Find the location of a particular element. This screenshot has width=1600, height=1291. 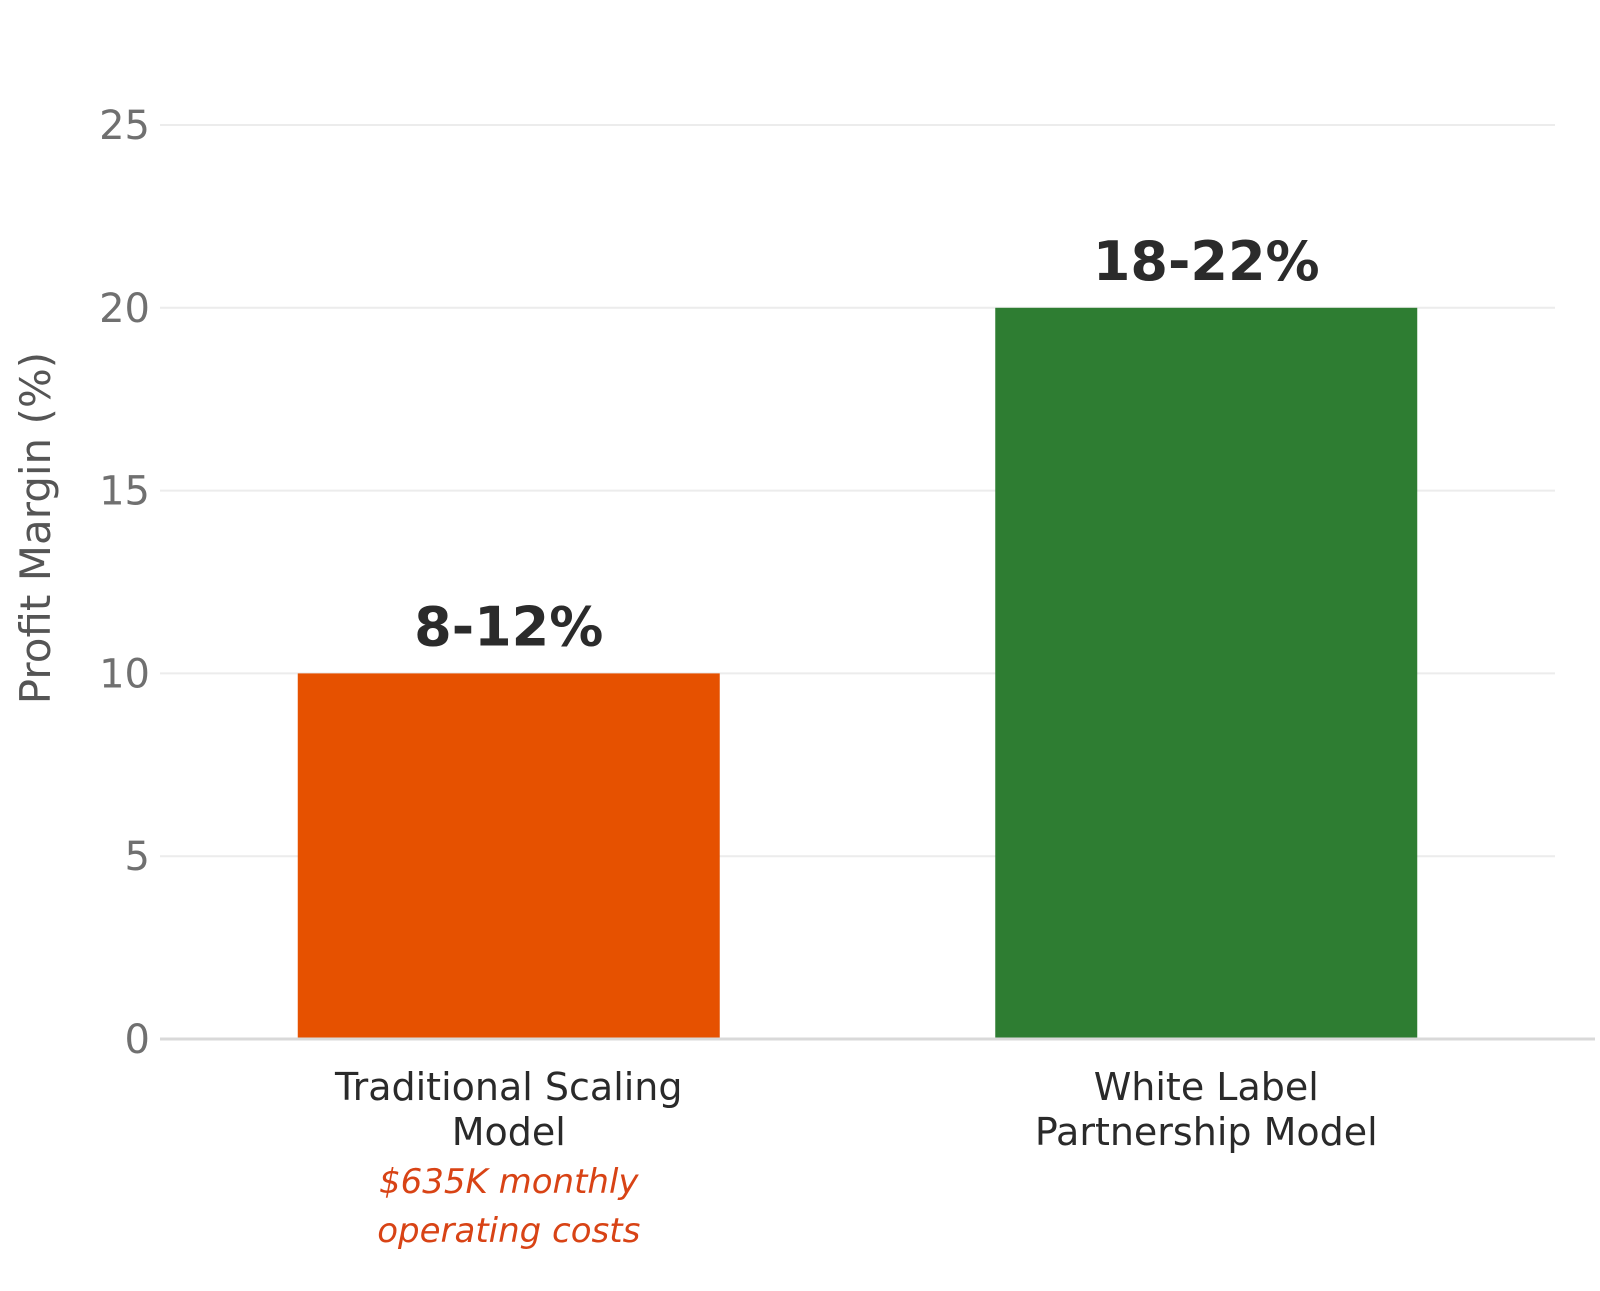

y-tick-label: 15 is located at coordinates (124, 492).